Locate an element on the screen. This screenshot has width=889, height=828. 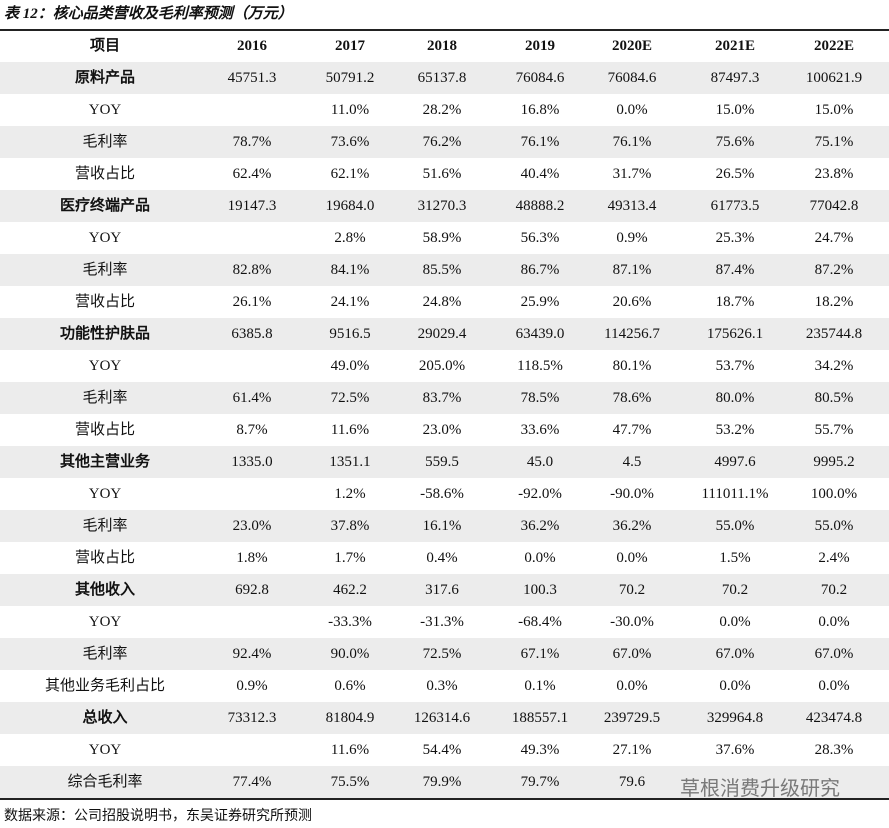
value-cell: 317.6 is located at coordinates (442, 590).